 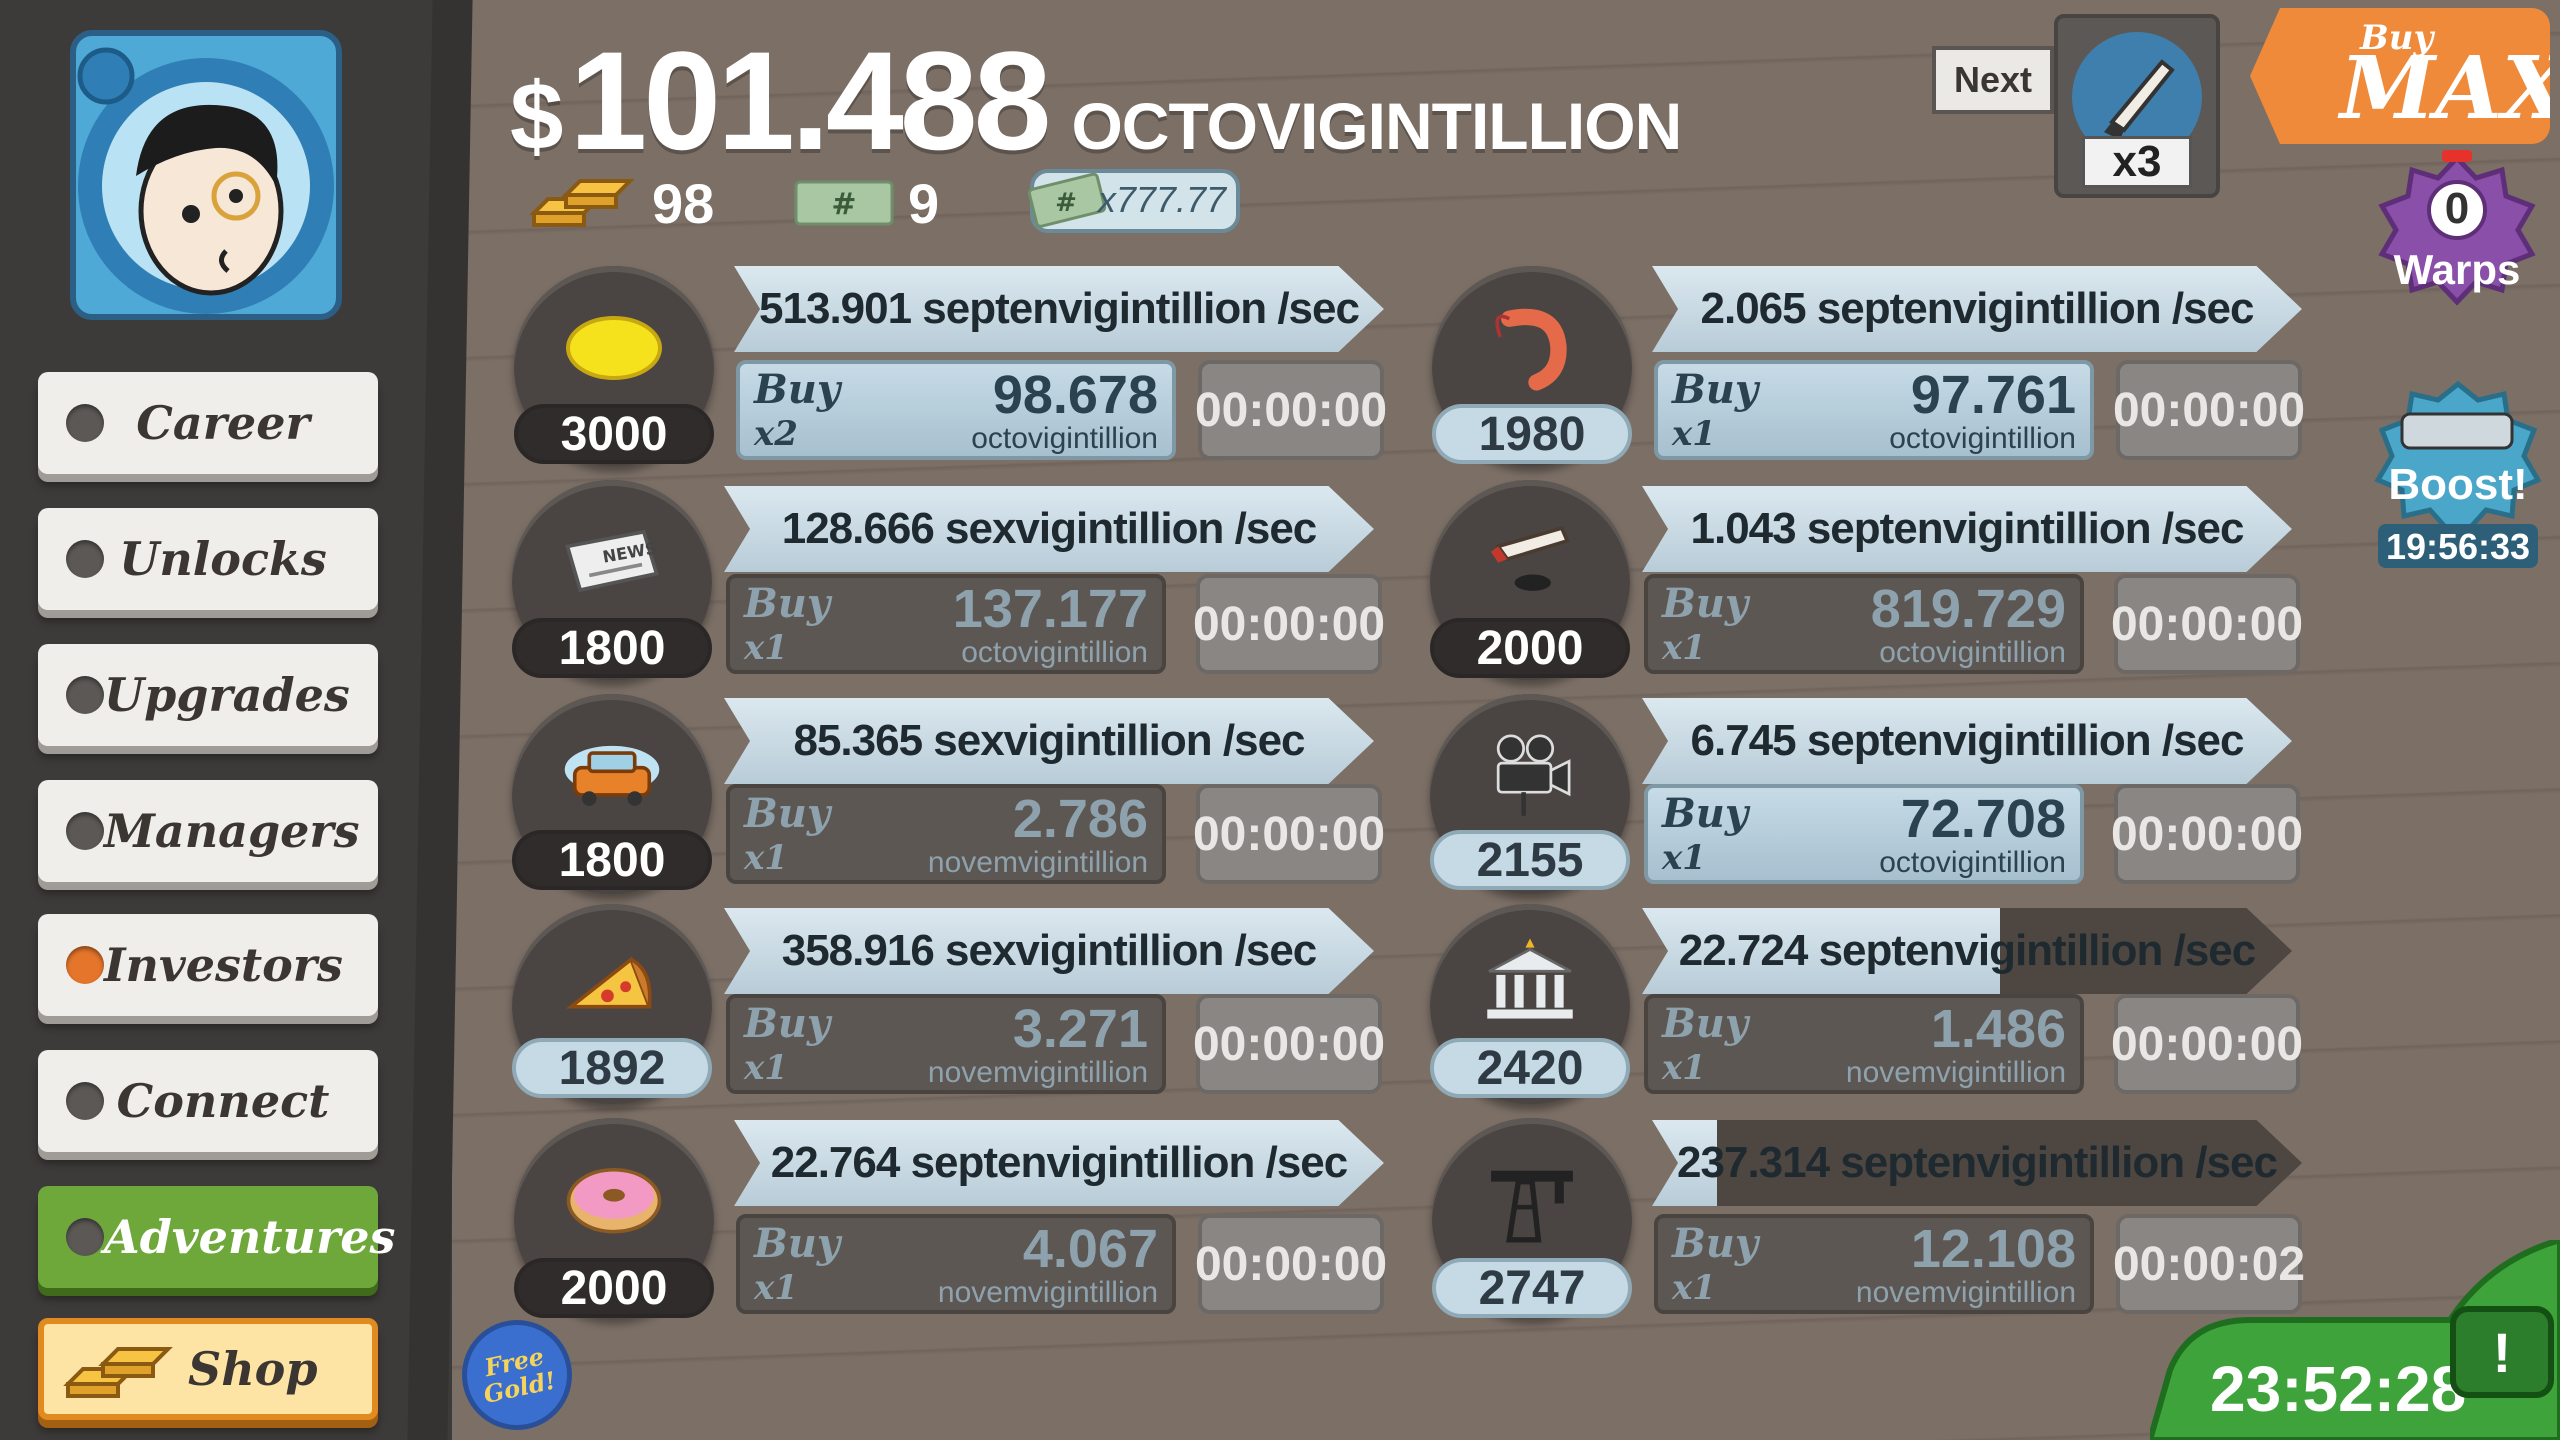 I want to click on money-display: $ 101.488 OCTOVIGINTILLION, so click(x=1096, y=99).